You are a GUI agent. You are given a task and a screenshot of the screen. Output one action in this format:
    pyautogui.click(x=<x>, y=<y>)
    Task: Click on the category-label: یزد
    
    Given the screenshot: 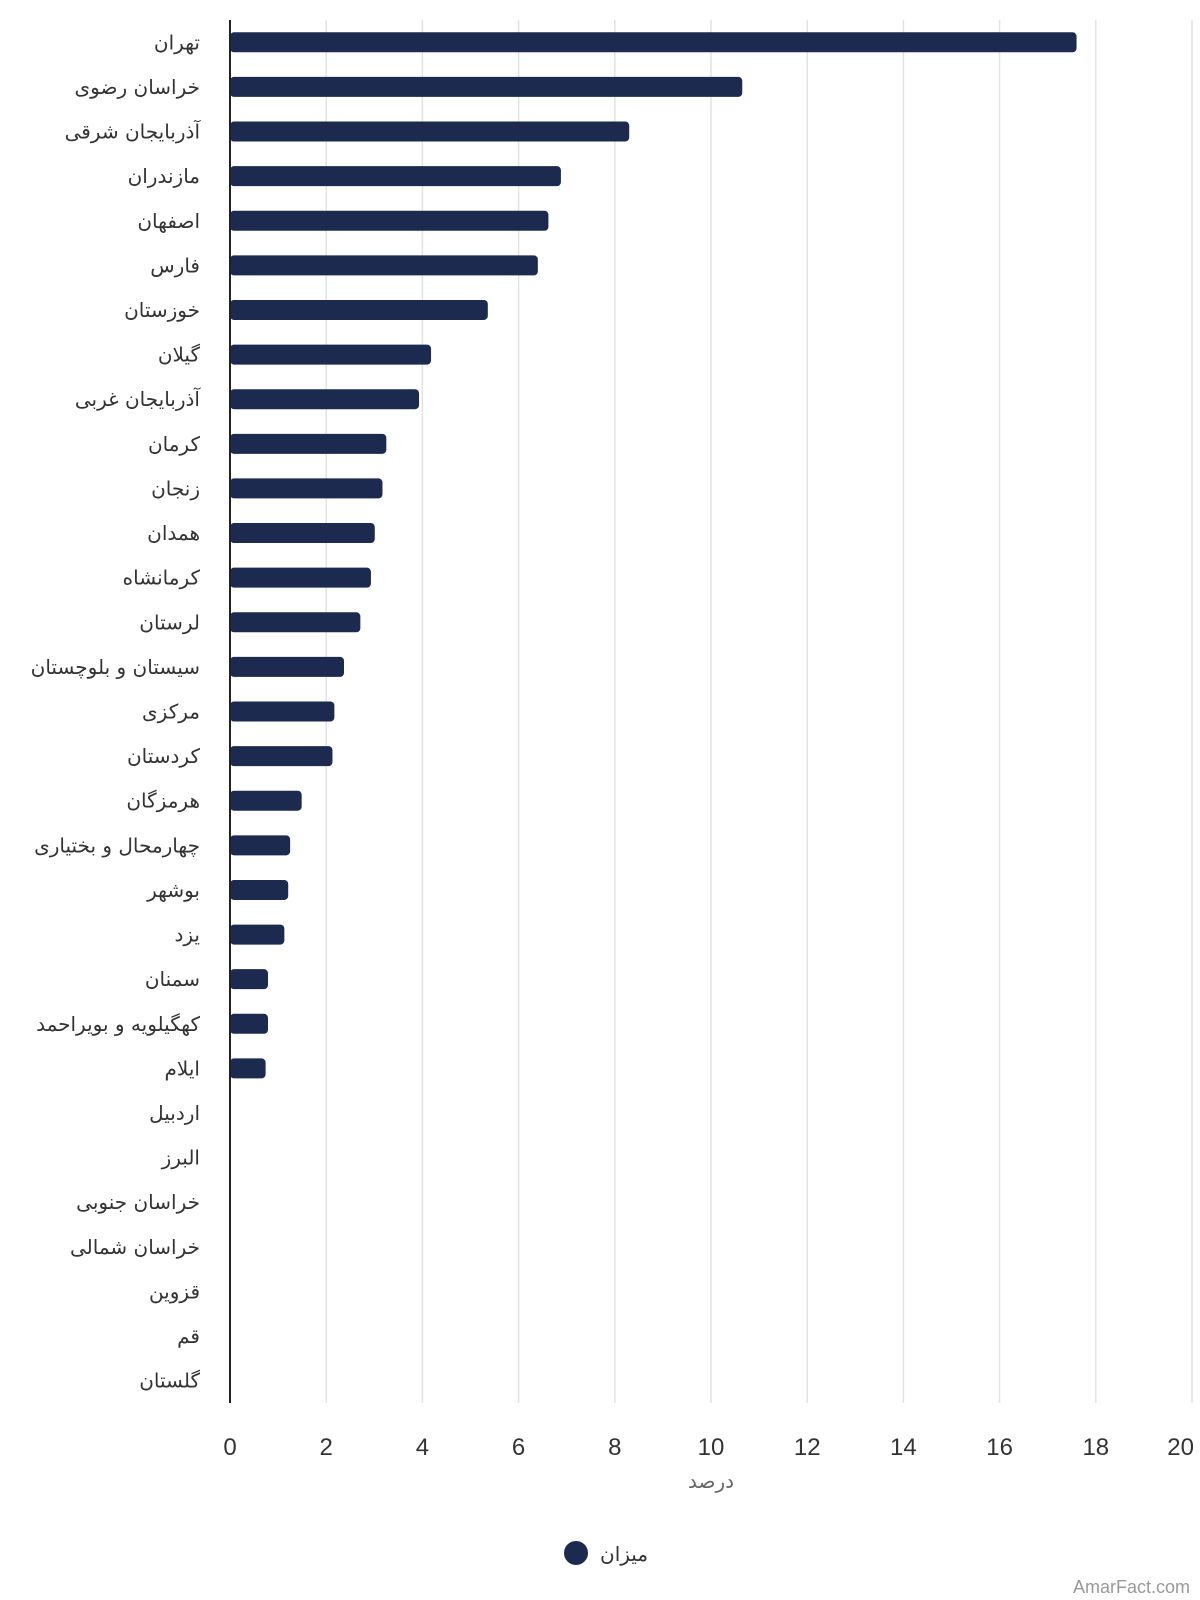 What is the action you would take?
    pyautogui.click(x=187, y=935)
    